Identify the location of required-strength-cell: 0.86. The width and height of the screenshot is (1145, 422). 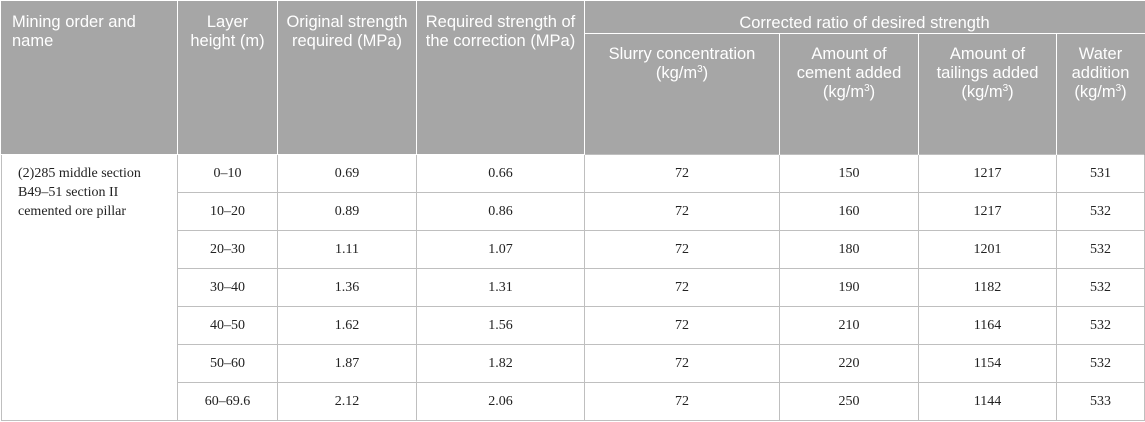
(500, 211).